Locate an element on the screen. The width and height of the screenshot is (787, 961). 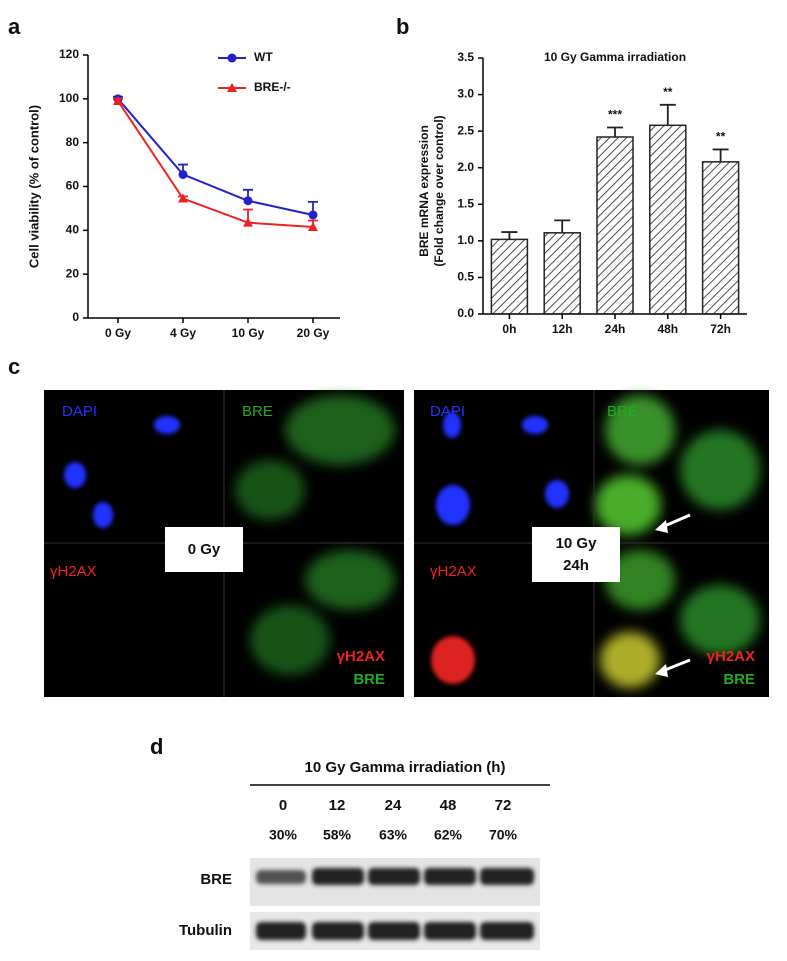
band-percentage: 63% is located at coordinates (393, 835).